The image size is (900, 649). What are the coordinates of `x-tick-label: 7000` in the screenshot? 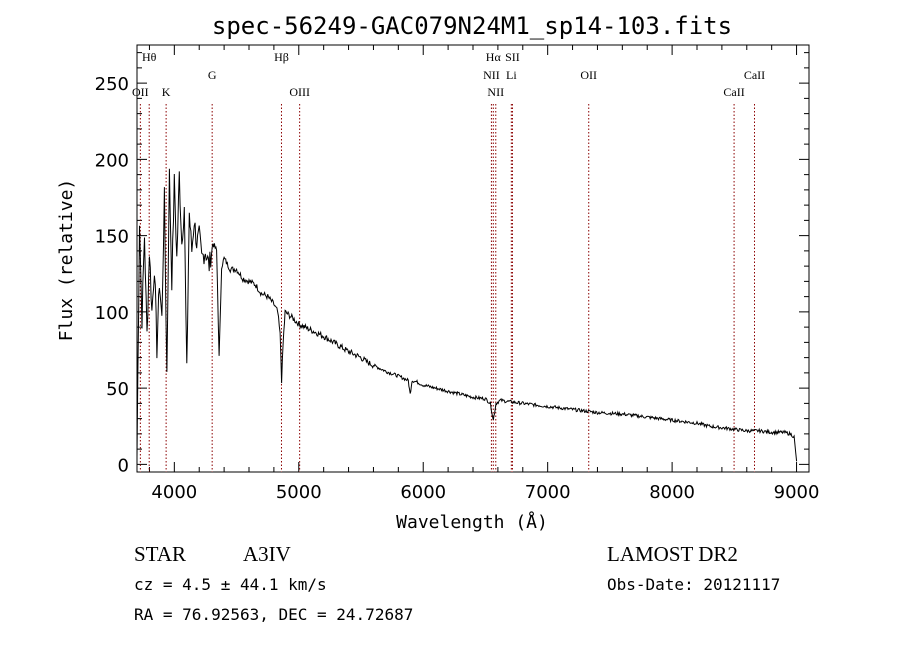 It's located at (548, 492).